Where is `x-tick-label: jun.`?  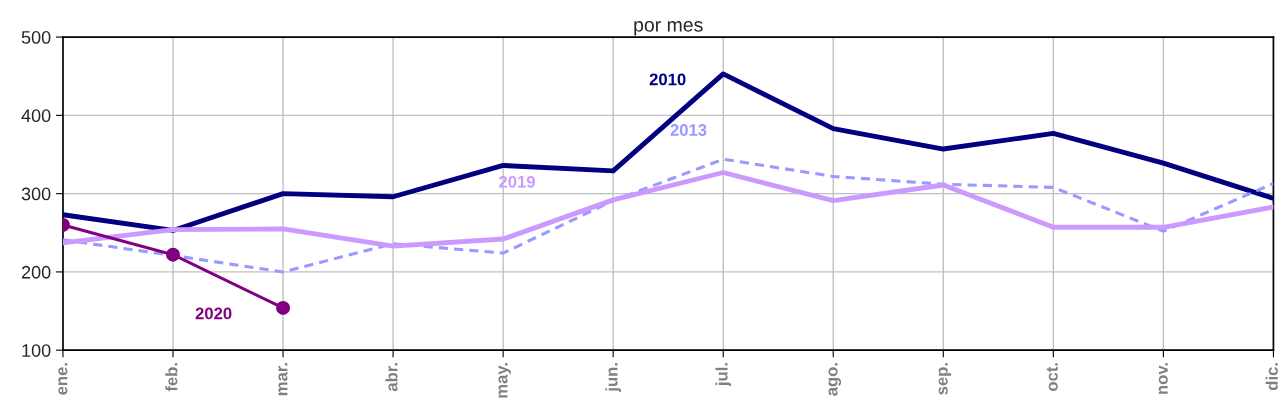
x-tick-label: jun. is located at coordinates (613, 377).